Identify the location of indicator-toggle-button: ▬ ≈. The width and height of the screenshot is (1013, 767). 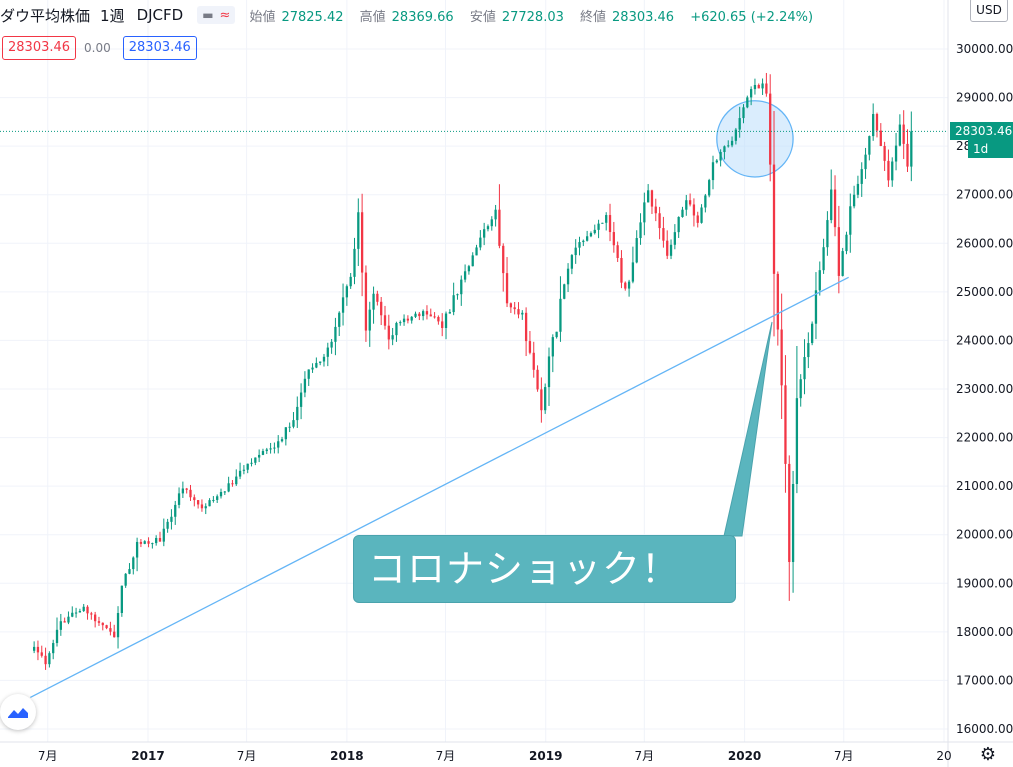
(216, 15).